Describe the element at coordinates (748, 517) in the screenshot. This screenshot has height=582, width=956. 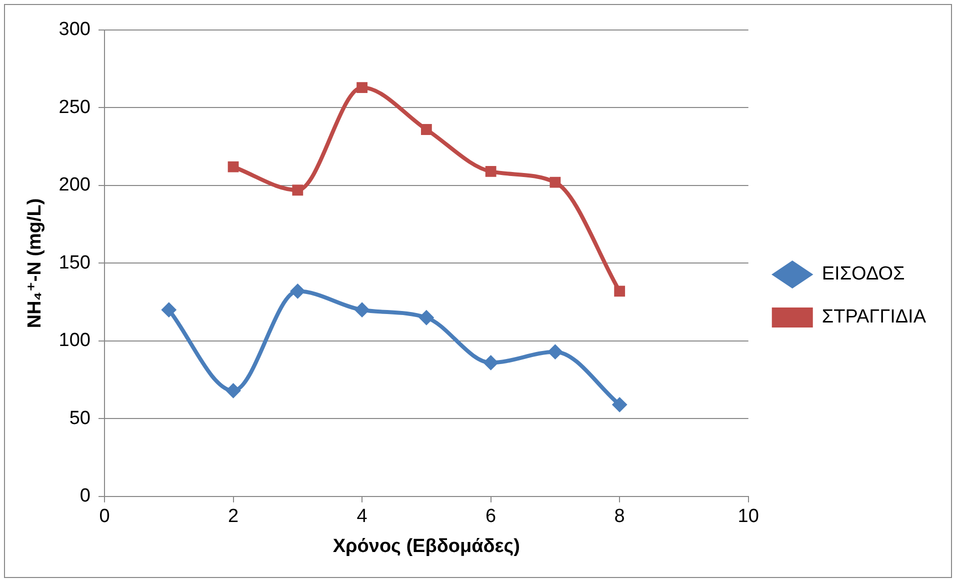
I see `x-tick-label: 10` at that location.